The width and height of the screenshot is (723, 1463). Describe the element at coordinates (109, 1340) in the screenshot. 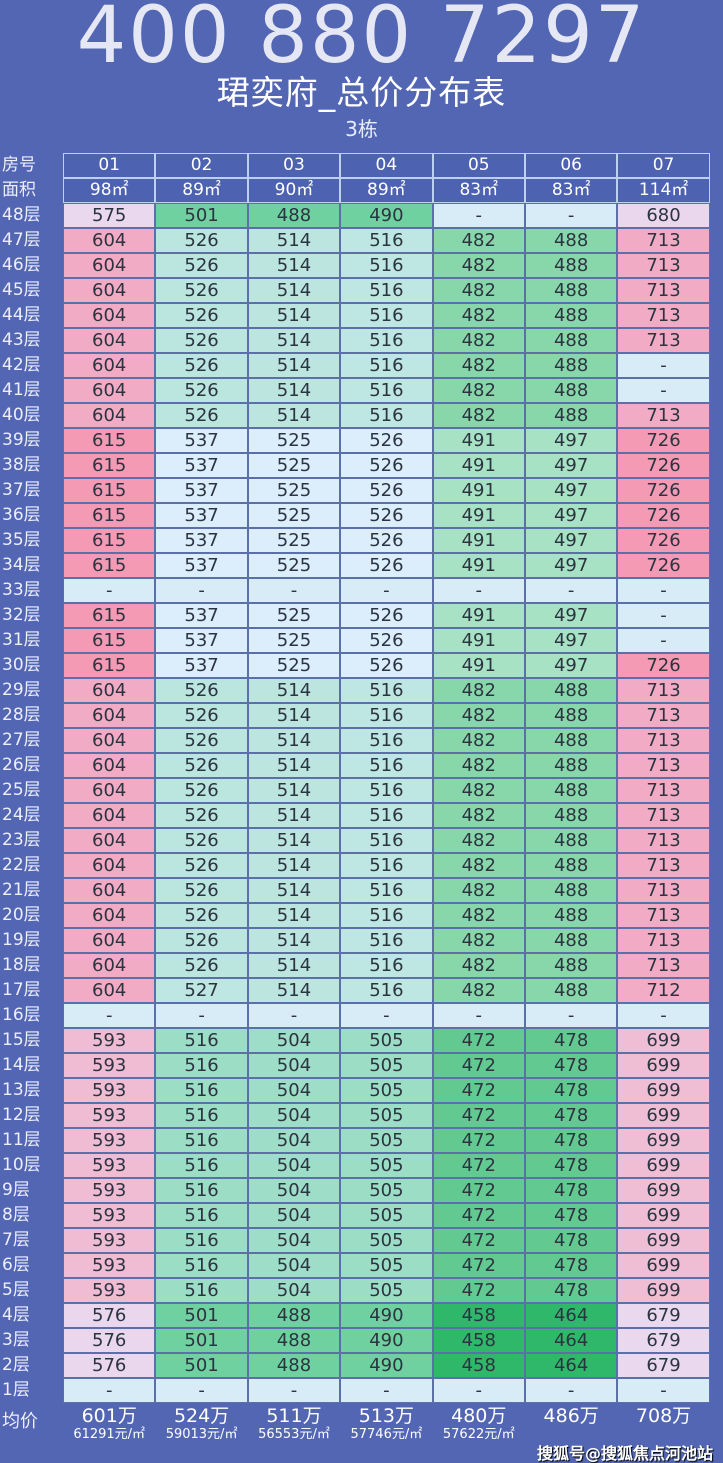

I see `price-cell: 576` at that location.